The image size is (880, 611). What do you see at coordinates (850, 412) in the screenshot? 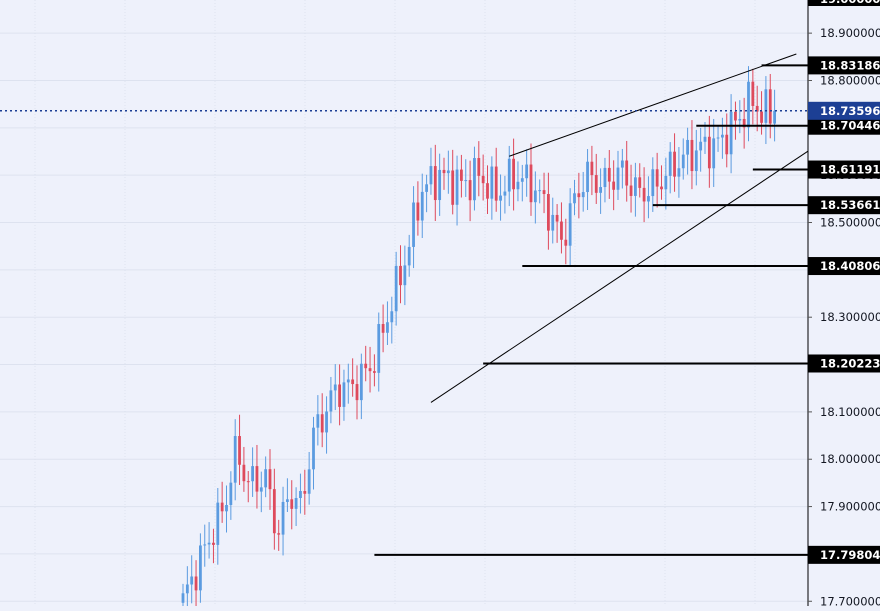
I see `y-tick-label: 18.100000` at bounding box center [850, 412].